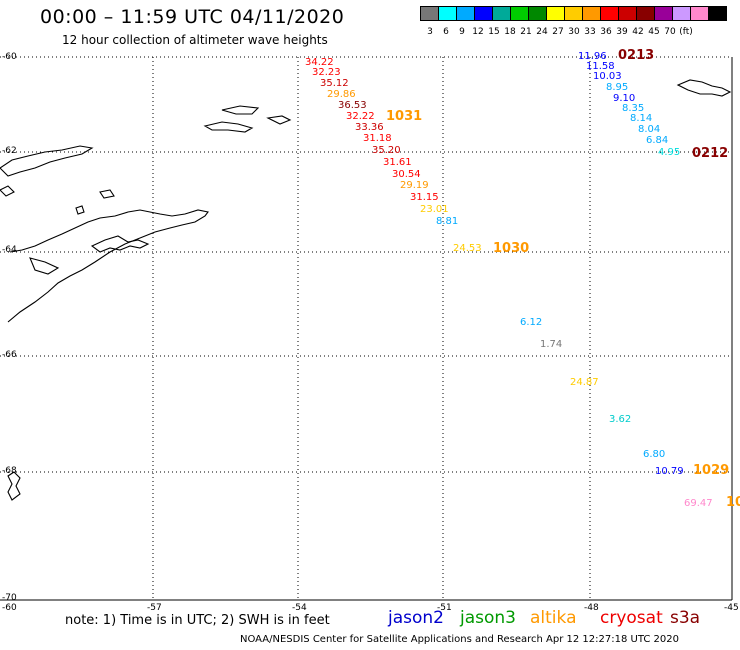 The width and height of the screenshot is (740, 650). Describe the element at coordinates (669, 471) in the screenshot. I see `wave-height-value: 10.79` at that location.